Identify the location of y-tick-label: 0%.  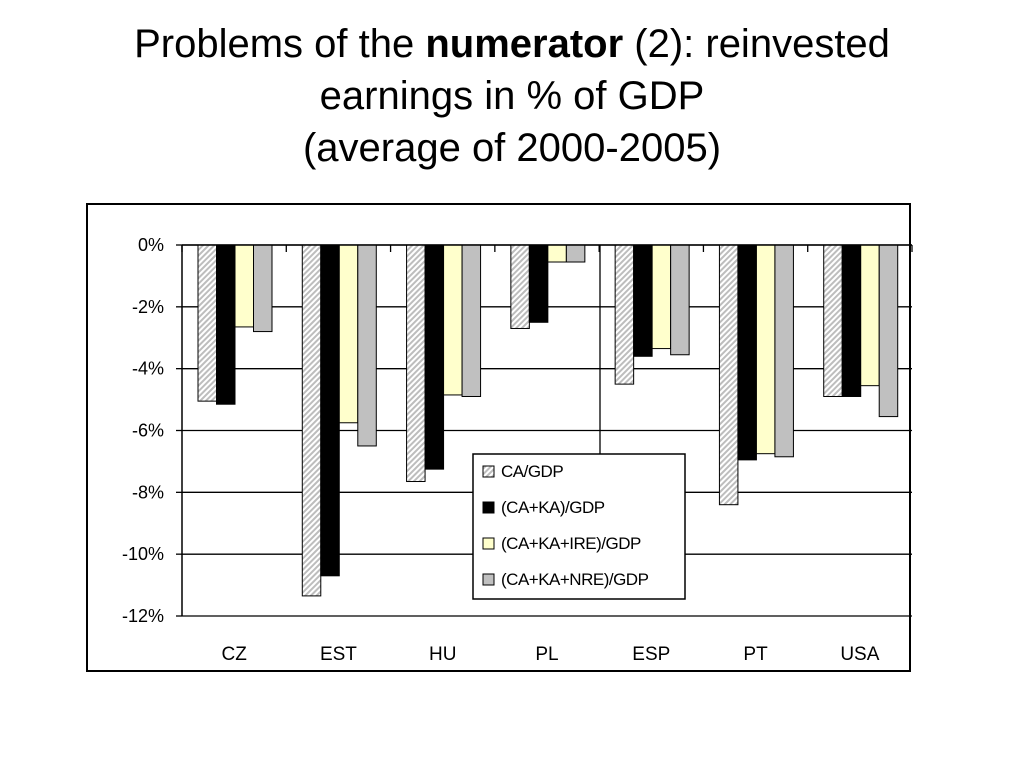
(151, 245).